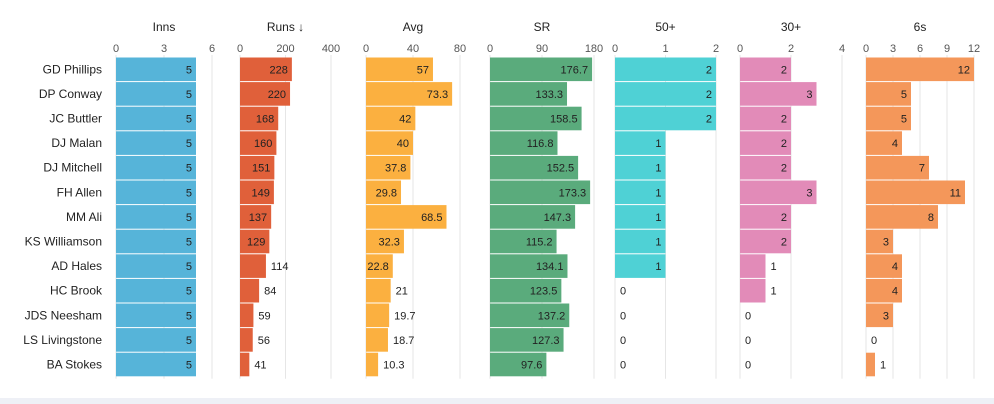 The height and width of the screenshot is (404, 994). Describe the element at coordinates (955, 193) in the screenshot. I see `data-label-sixes: 11` at that location.